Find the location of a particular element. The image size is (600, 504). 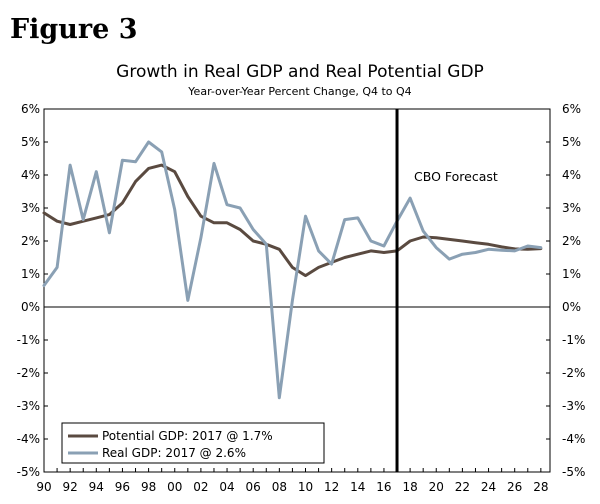

x-tick-label: 18 is located at coordinates (409, 487).